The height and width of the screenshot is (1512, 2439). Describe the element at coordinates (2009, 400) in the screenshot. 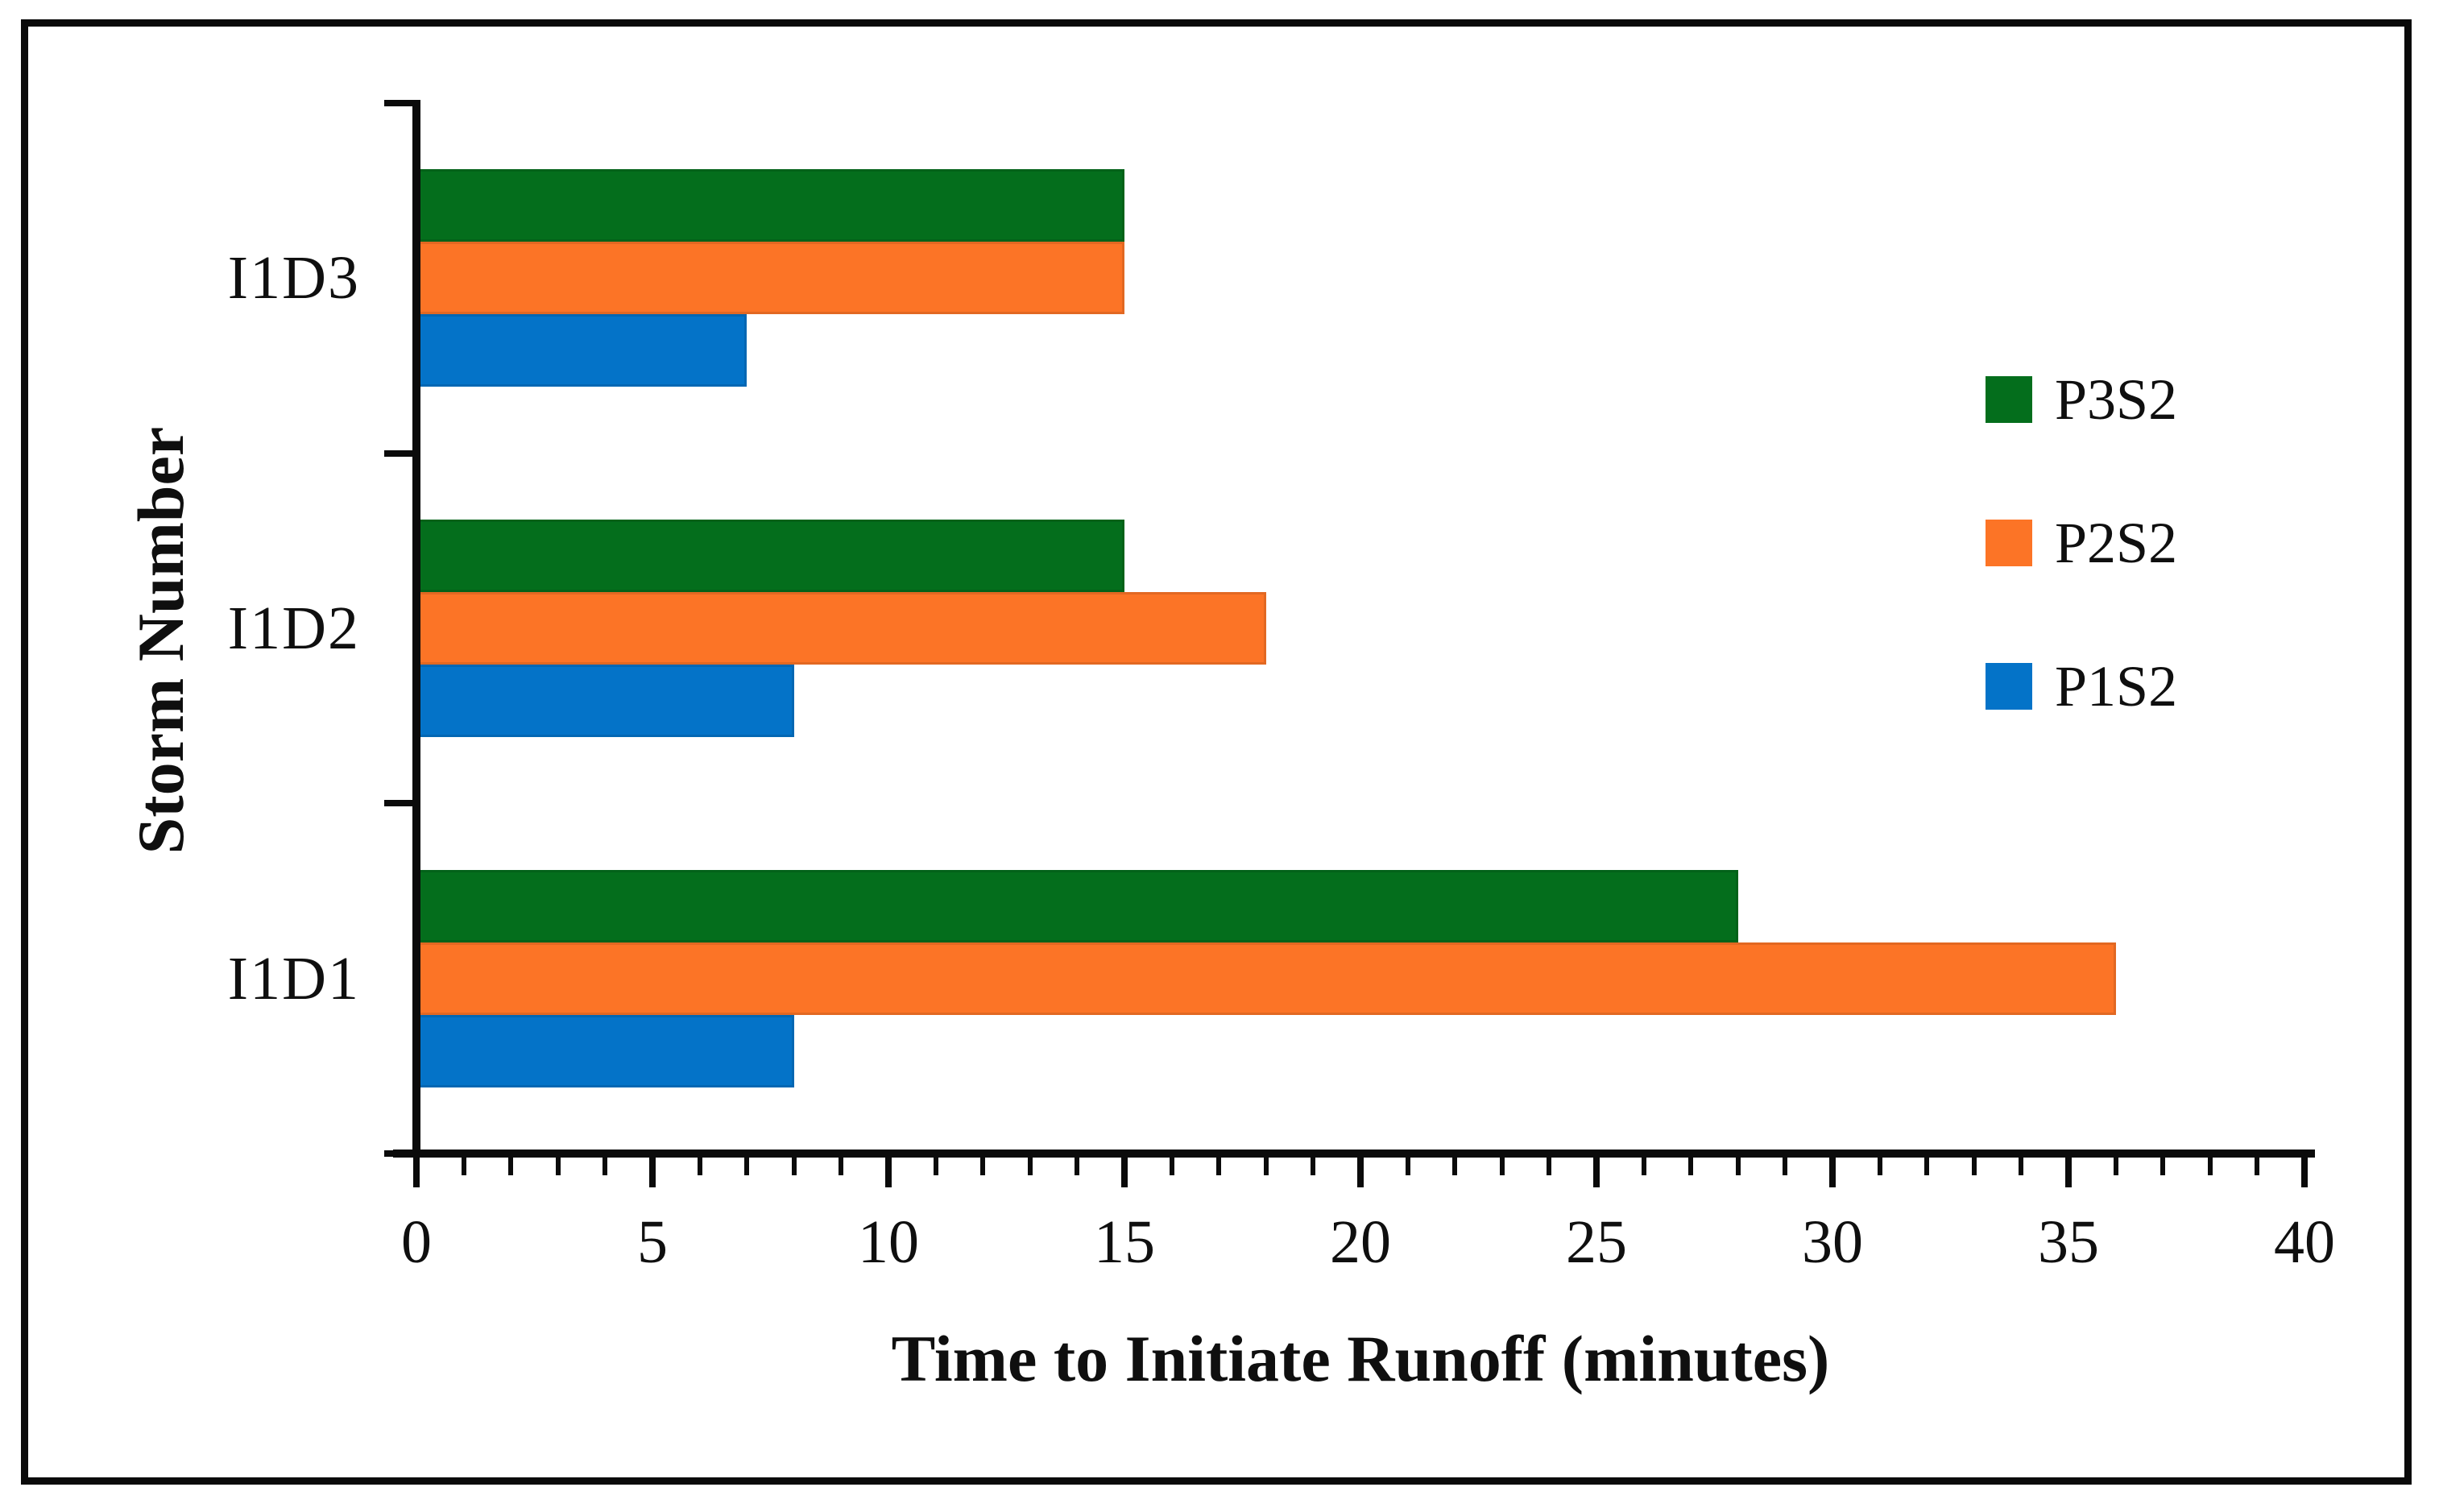

I see `legend-swatch-P3S2` at that location.